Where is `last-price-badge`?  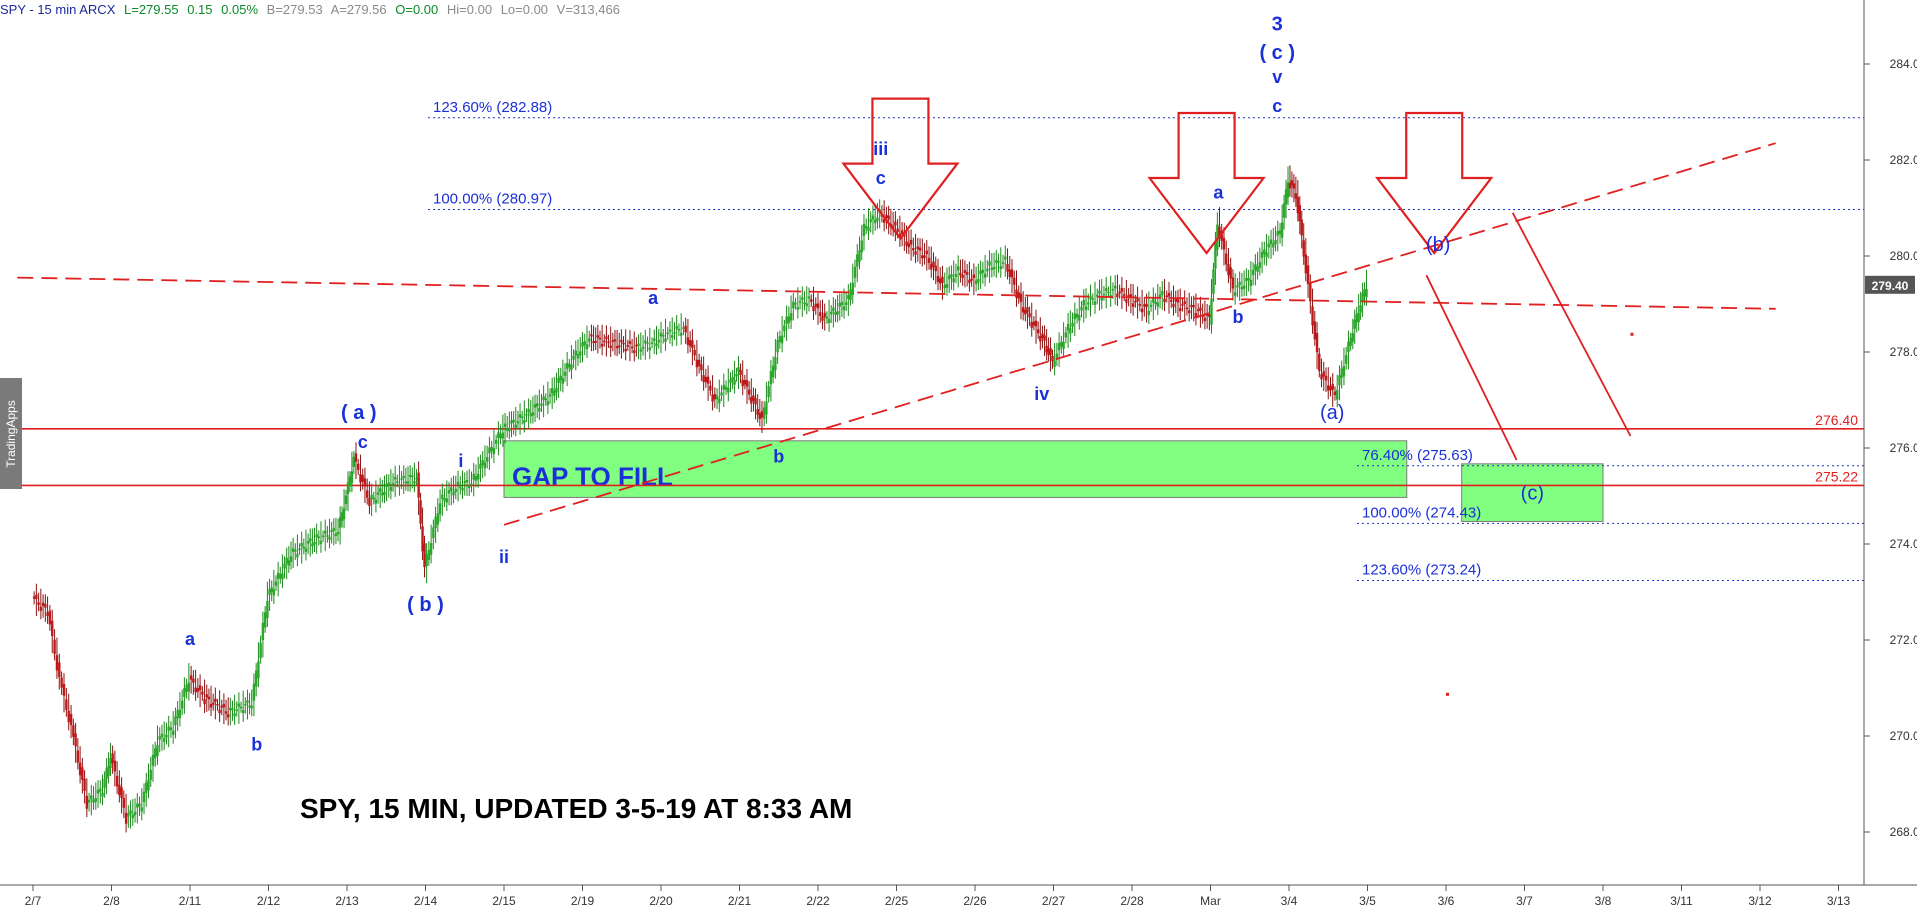
last-price-badge is located at coordinates (1890, 284).